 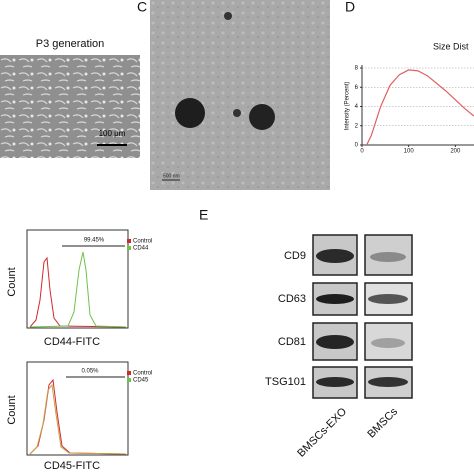 I want to click on row-label: CD81, so click(x=292, y=342).